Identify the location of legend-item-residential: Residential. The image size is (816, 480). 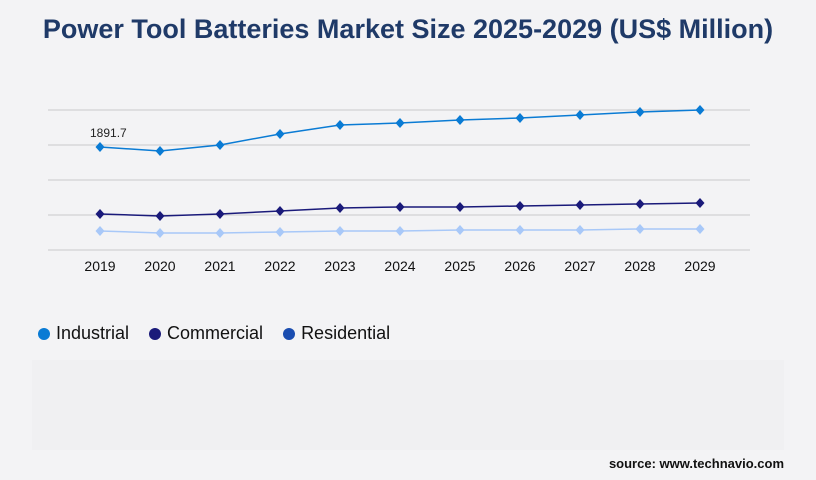
(336, 333).